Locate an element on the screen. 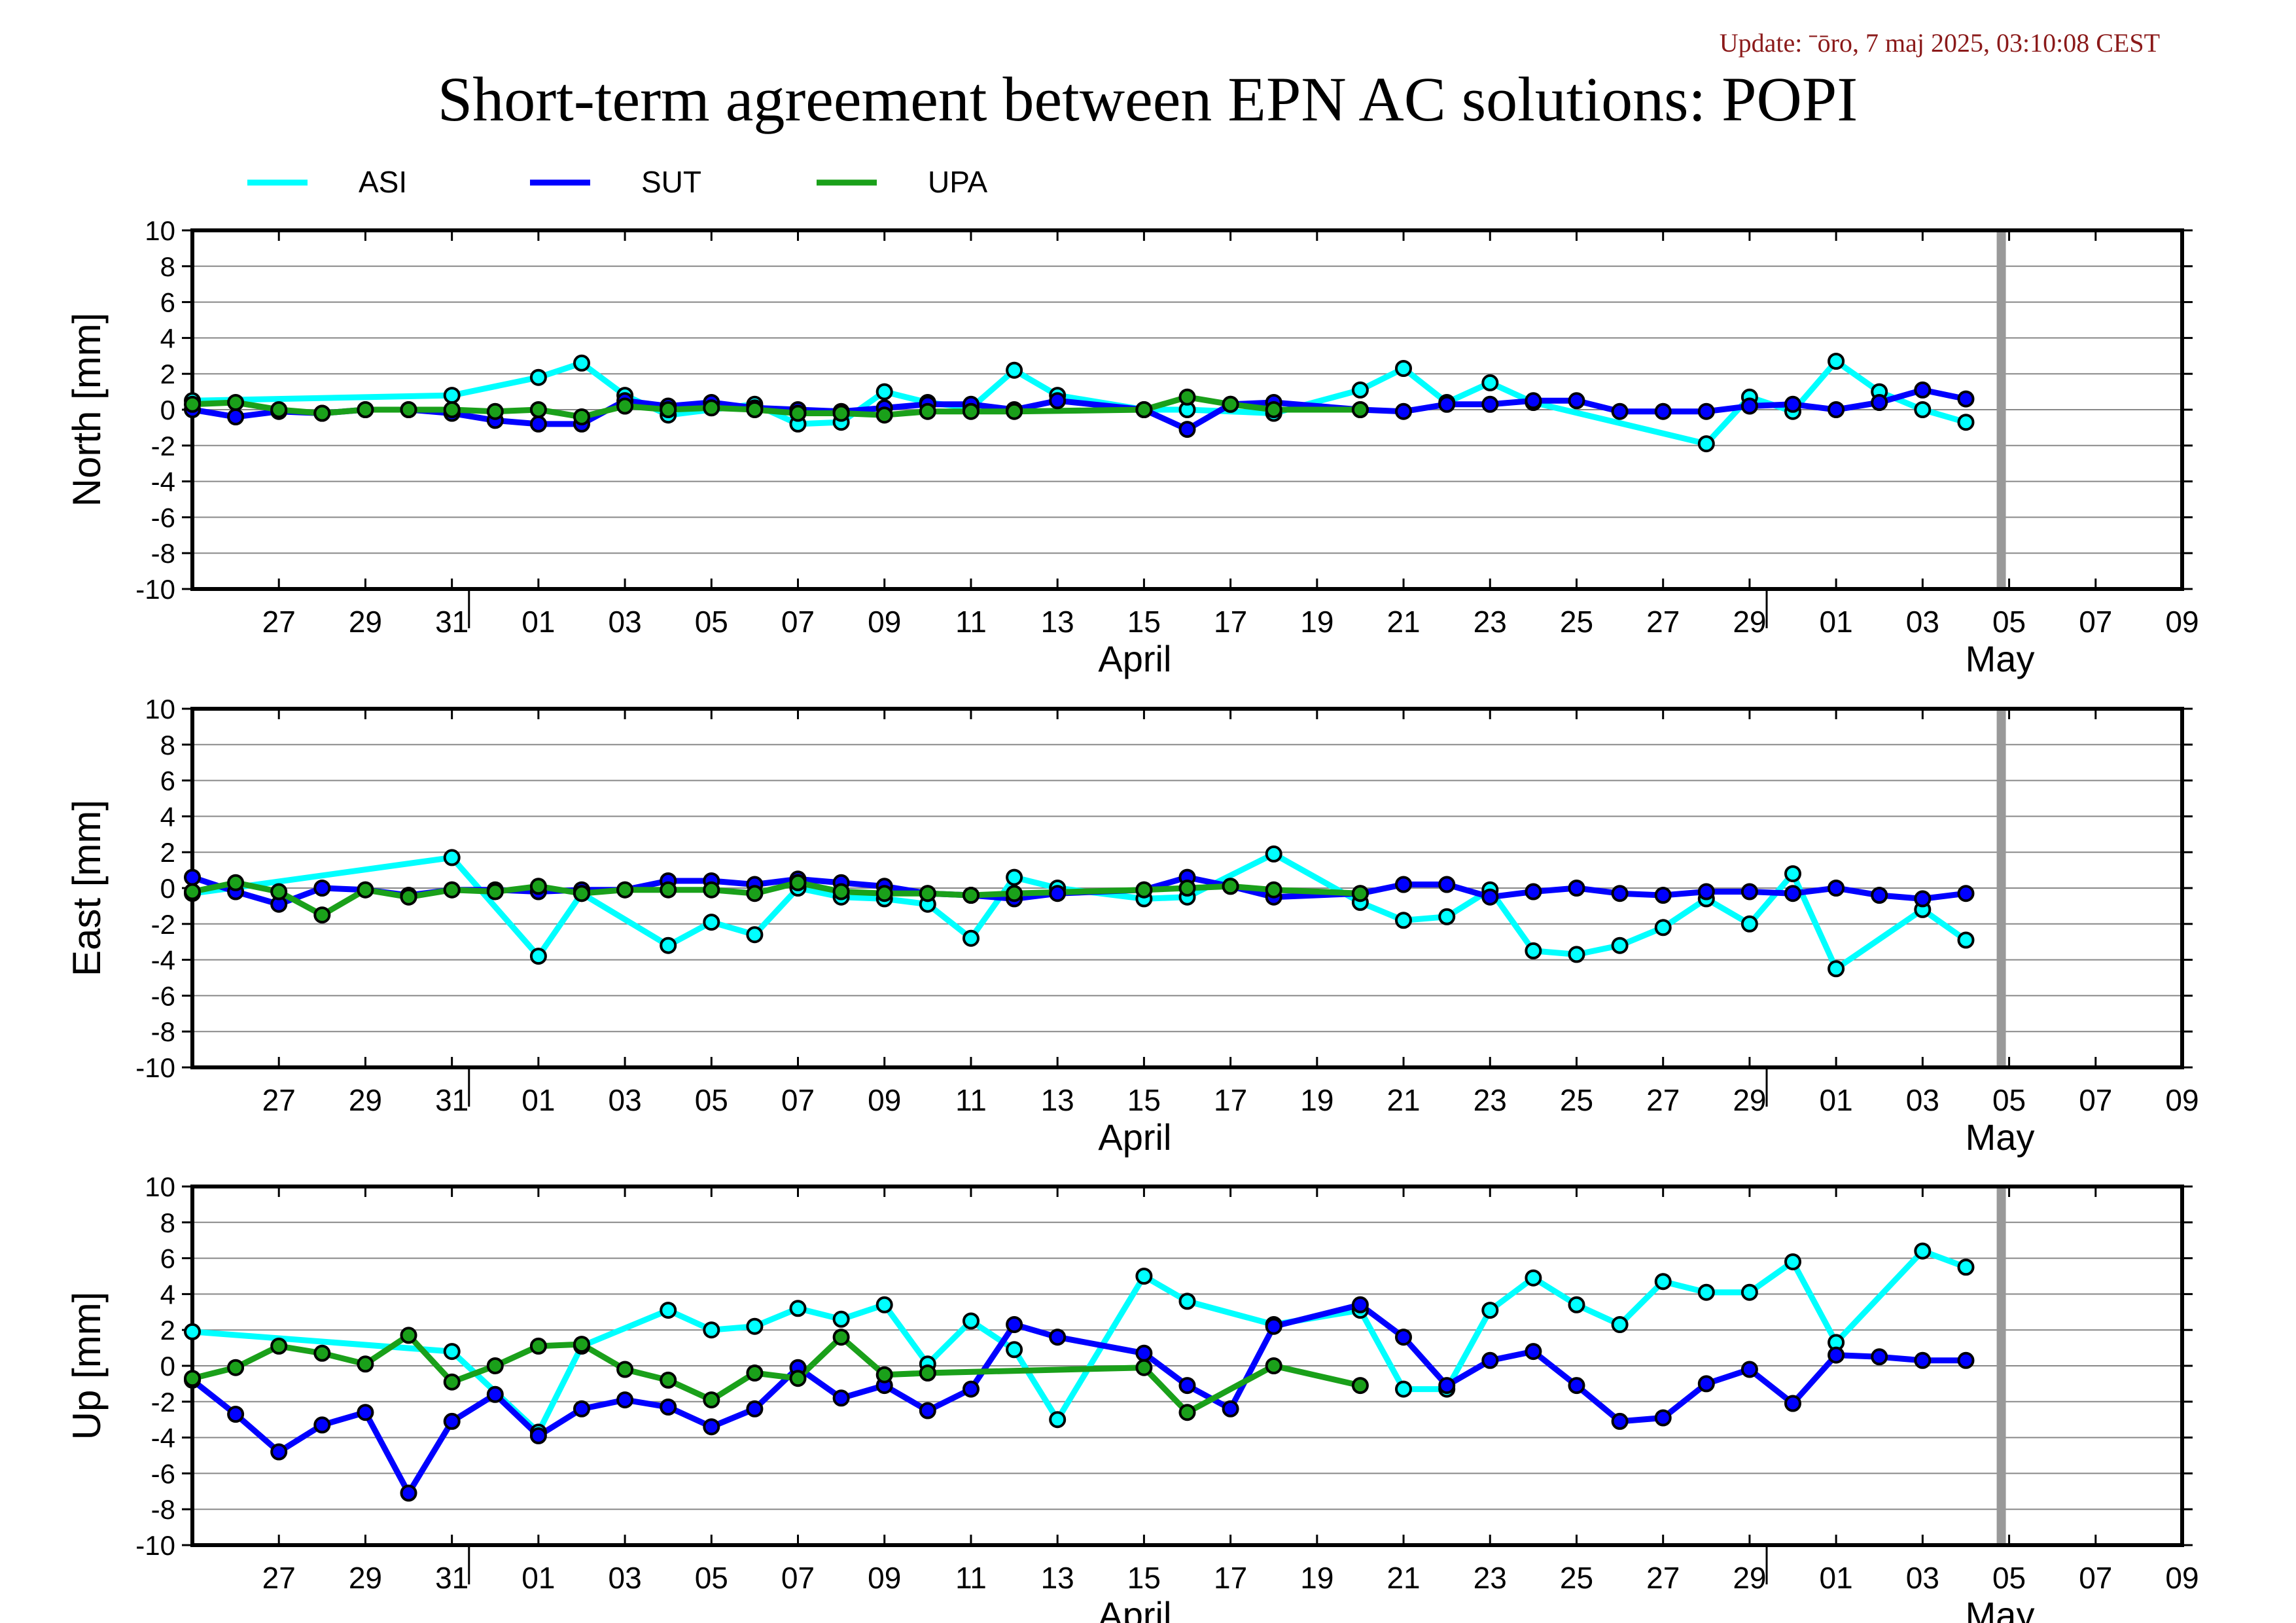 This screenshot has width=2296, height=1623. legend-label-asi: ASI is located at coordinates (383, 182).